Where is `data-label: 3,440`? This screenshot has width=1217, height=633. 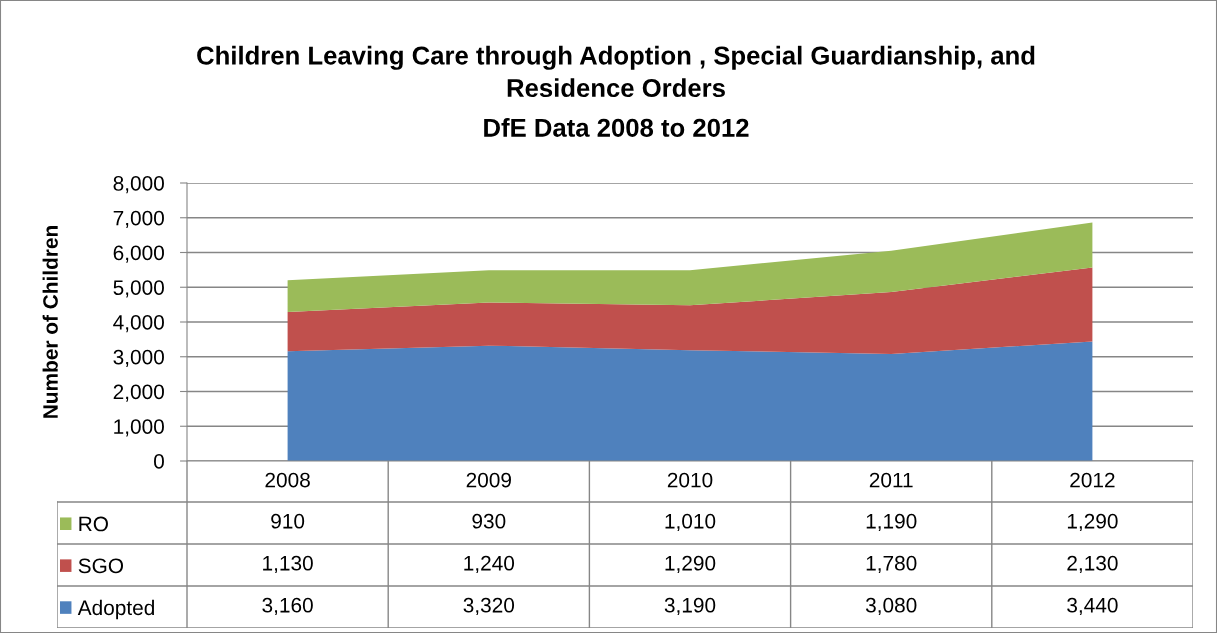 data-label: 3,440 is located at coordinates (1092, 606).